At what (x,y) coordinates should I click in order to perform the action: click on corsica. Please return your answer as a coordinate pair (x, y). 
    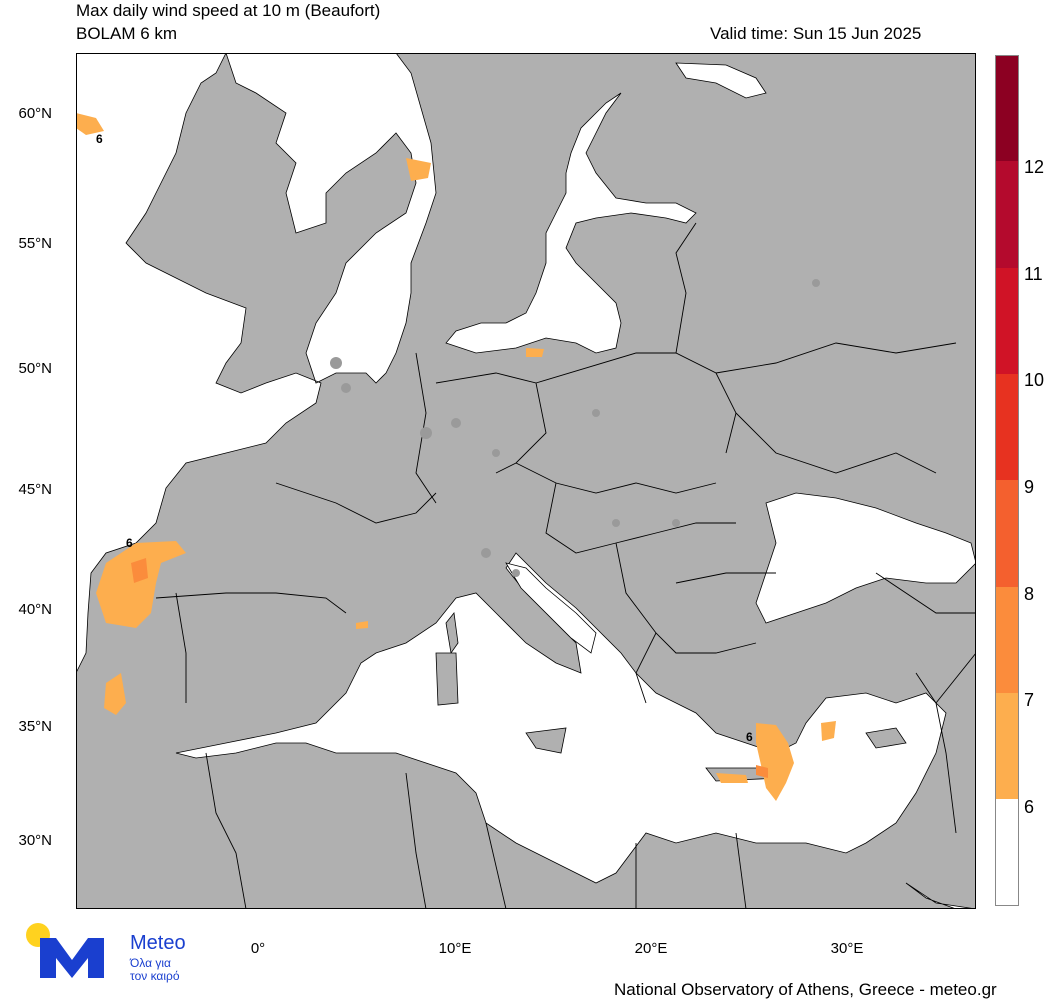
    Looking at the image, I should click on (452, 633).